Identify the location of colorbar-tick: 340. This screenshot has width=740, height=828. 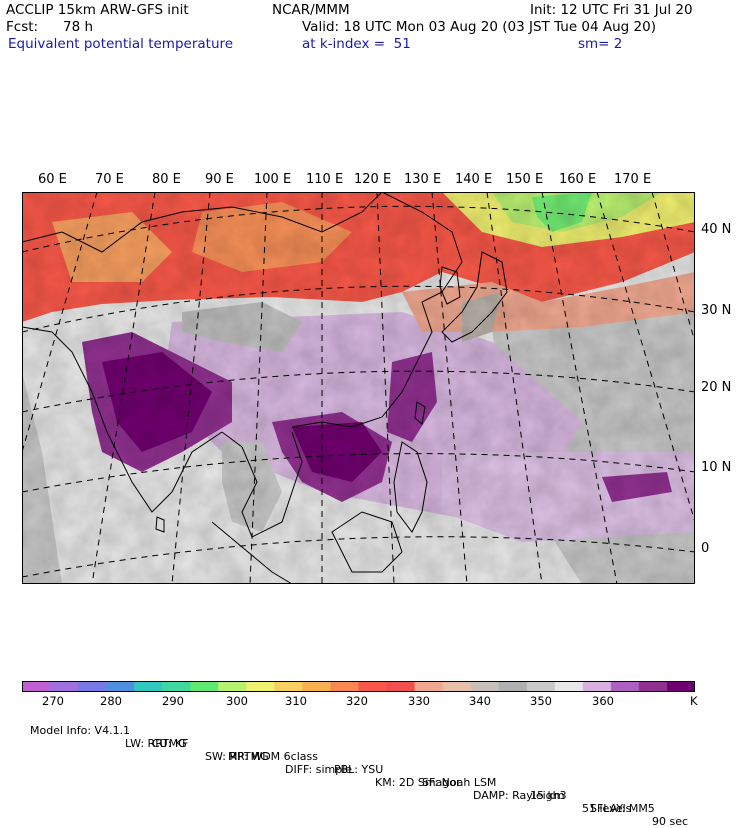
(480, 701).